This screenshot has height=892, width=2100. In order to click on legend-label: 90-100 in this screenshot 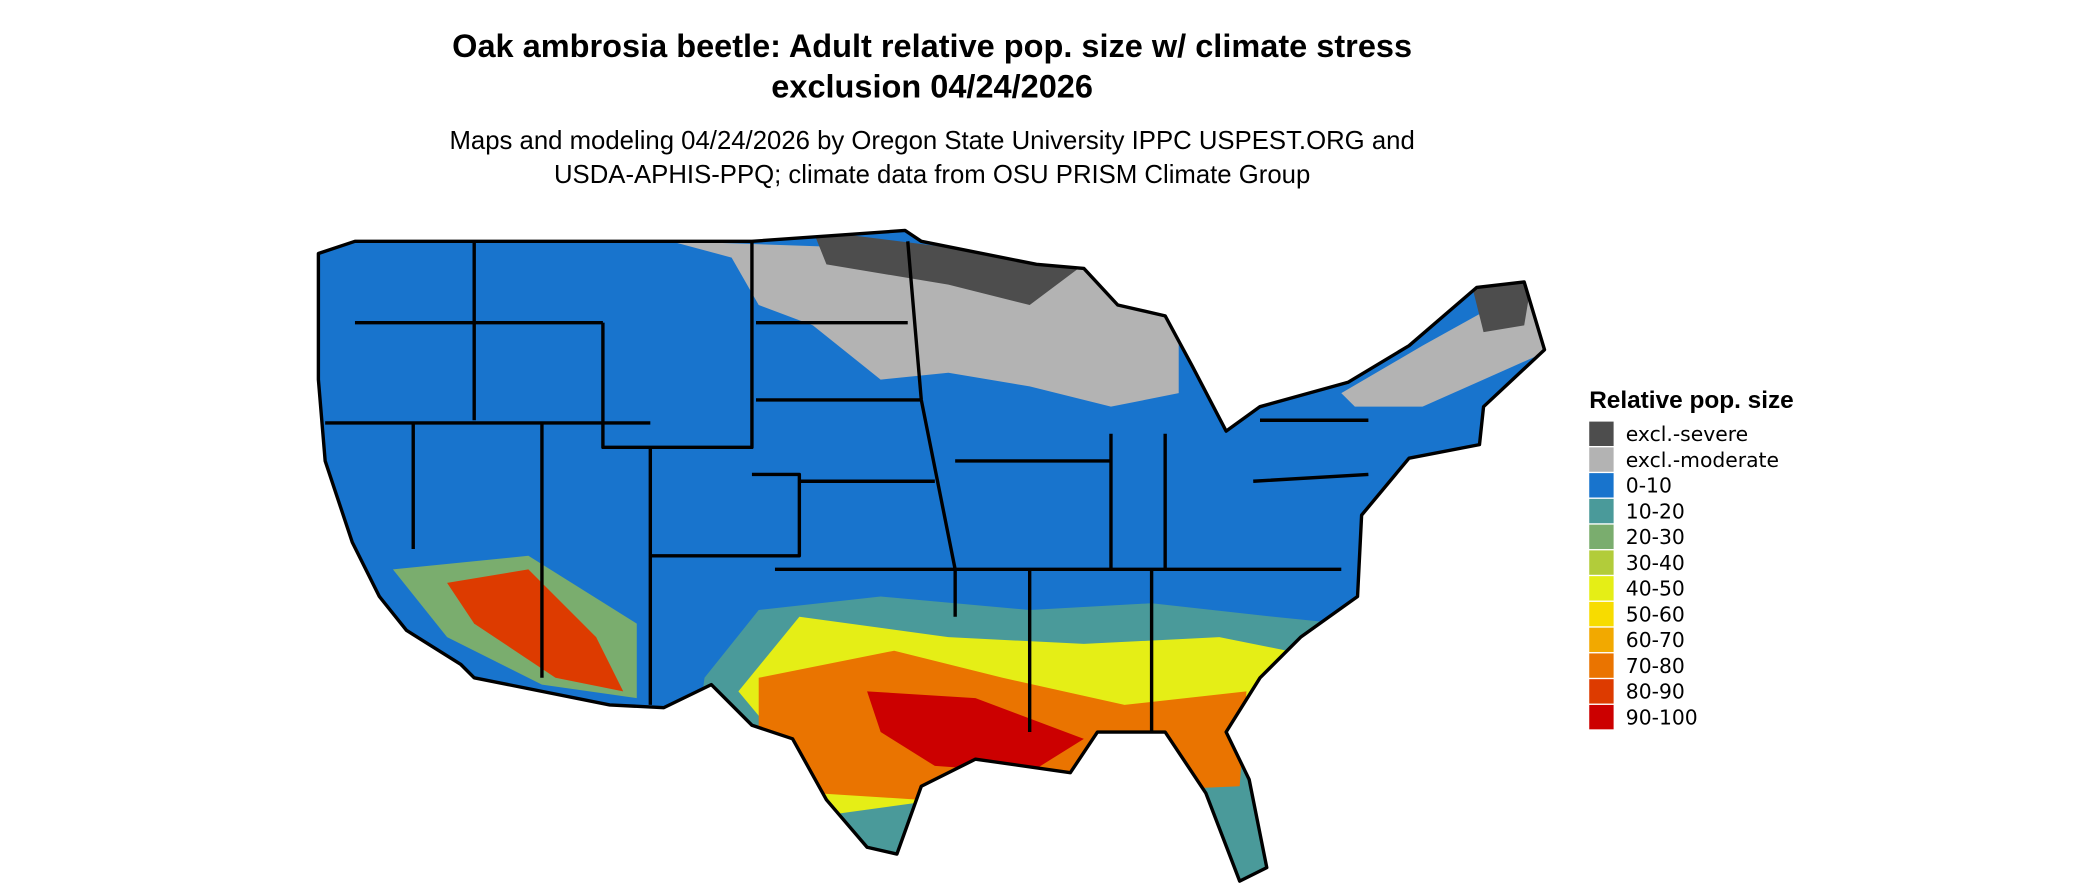, I will do `click(1662, 717)`.